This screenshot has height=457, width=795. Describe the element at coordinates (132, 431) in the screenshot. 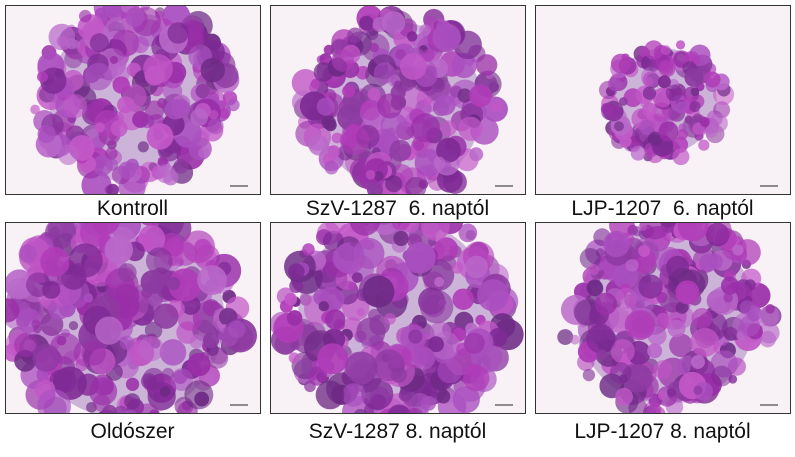

I see `caption: Oldószer` at that location.